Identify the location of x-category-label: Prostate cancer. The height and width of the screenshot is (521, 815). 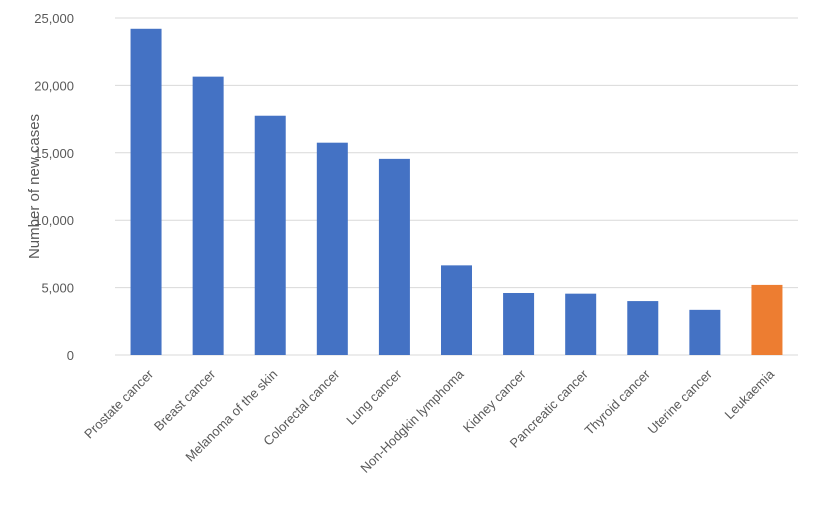
(118, 403).